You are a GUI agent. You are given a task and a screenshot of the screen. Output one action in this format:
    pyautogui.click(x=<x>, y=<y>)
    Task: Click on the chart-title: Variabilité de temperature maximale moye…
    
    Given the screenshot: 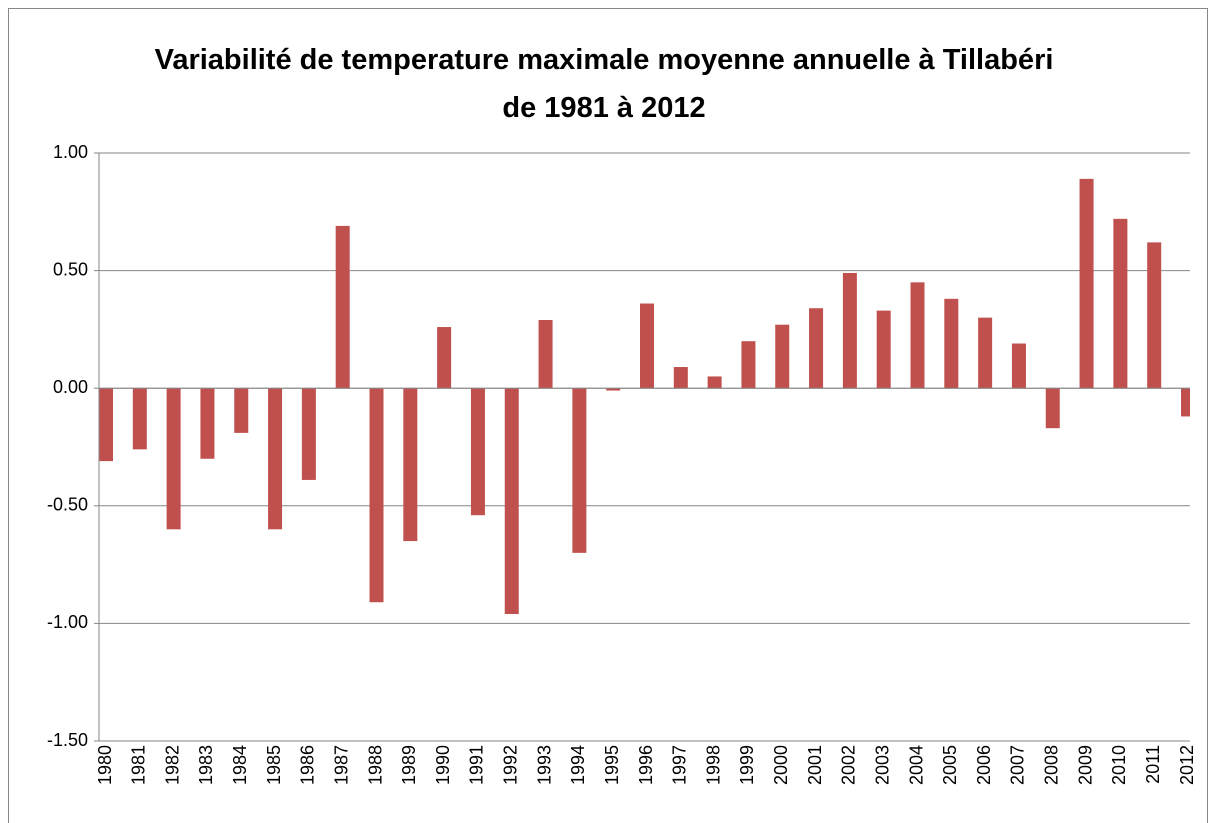 What is the action you would take?
    pyautogui.click(x=604, y=84)
    